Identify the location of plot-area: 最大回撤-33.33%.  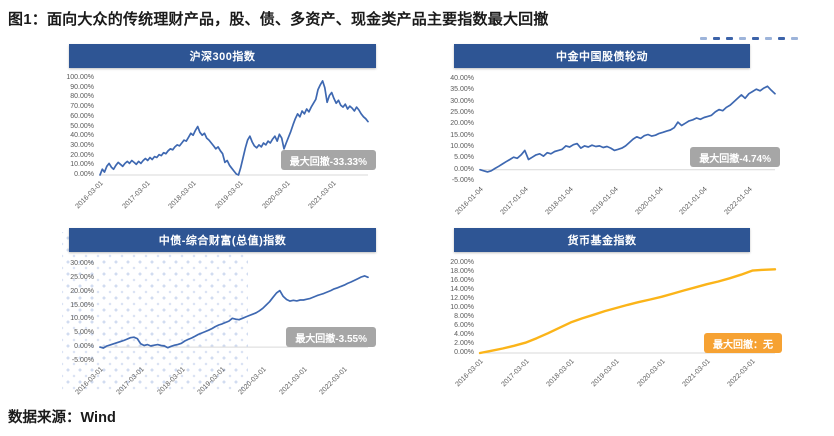
(237, 127).